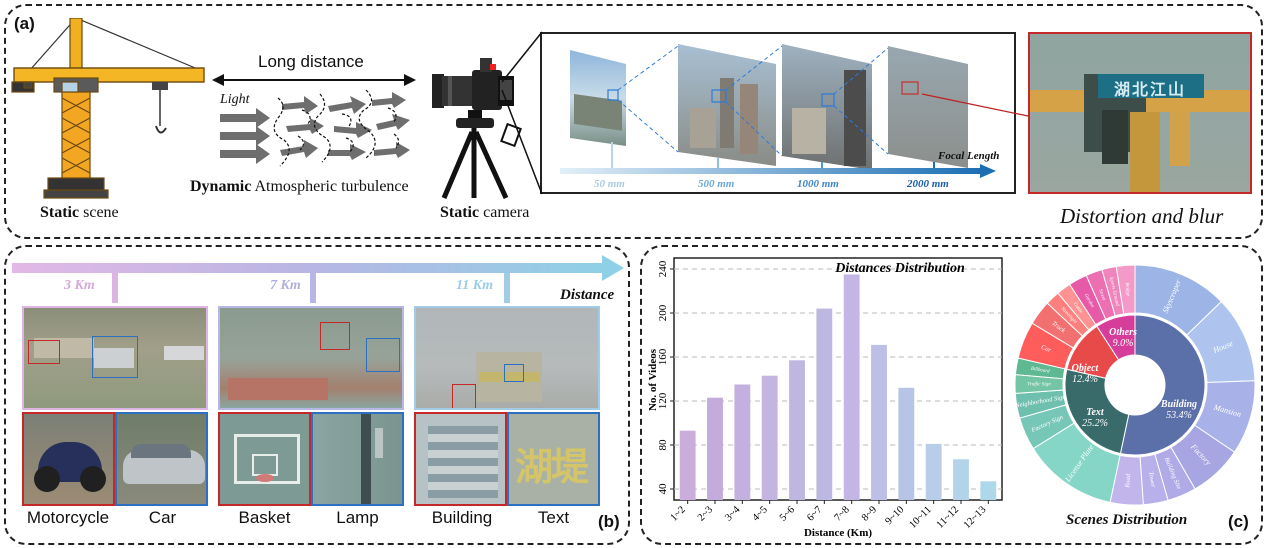 The height and width of the screenshot is (548, 1267). What do you see at coordinates (299, 186) in the screenshot?
I see `turbulence-caption: Dynamic Atmospheric turbulence` at bounding box center [299, 186].